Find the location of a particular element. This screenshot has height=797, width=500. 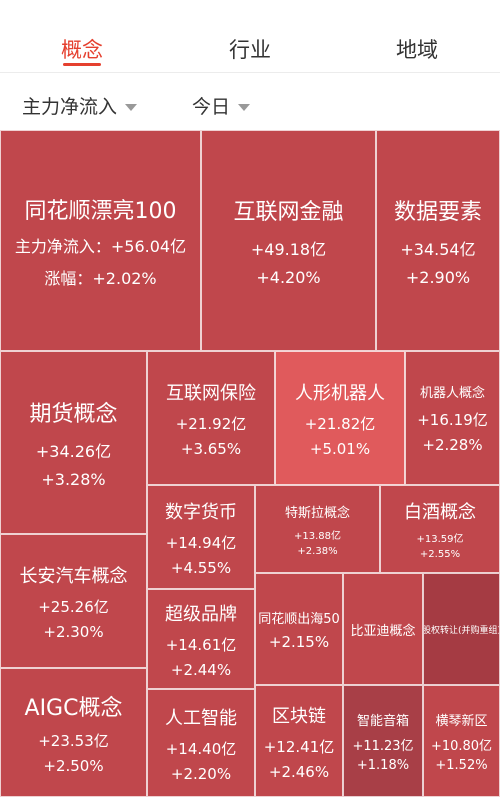

tile-concept: 横琴新区 +10.80亿 +1.52% is located at coordinates (461, 741).